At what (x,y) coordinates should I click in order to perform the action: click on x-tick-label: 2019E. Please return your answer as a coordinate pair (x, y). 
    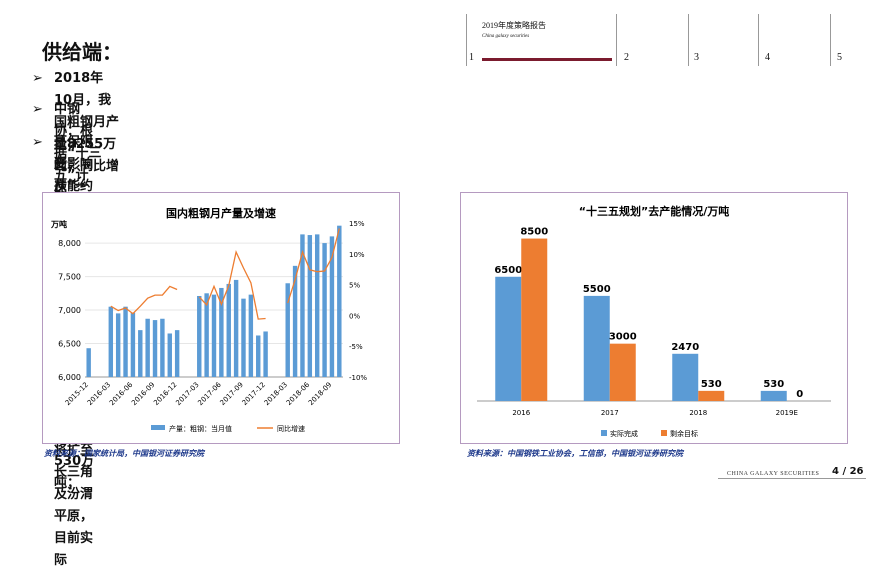
    Looking at the image, I should click on (787, 413).